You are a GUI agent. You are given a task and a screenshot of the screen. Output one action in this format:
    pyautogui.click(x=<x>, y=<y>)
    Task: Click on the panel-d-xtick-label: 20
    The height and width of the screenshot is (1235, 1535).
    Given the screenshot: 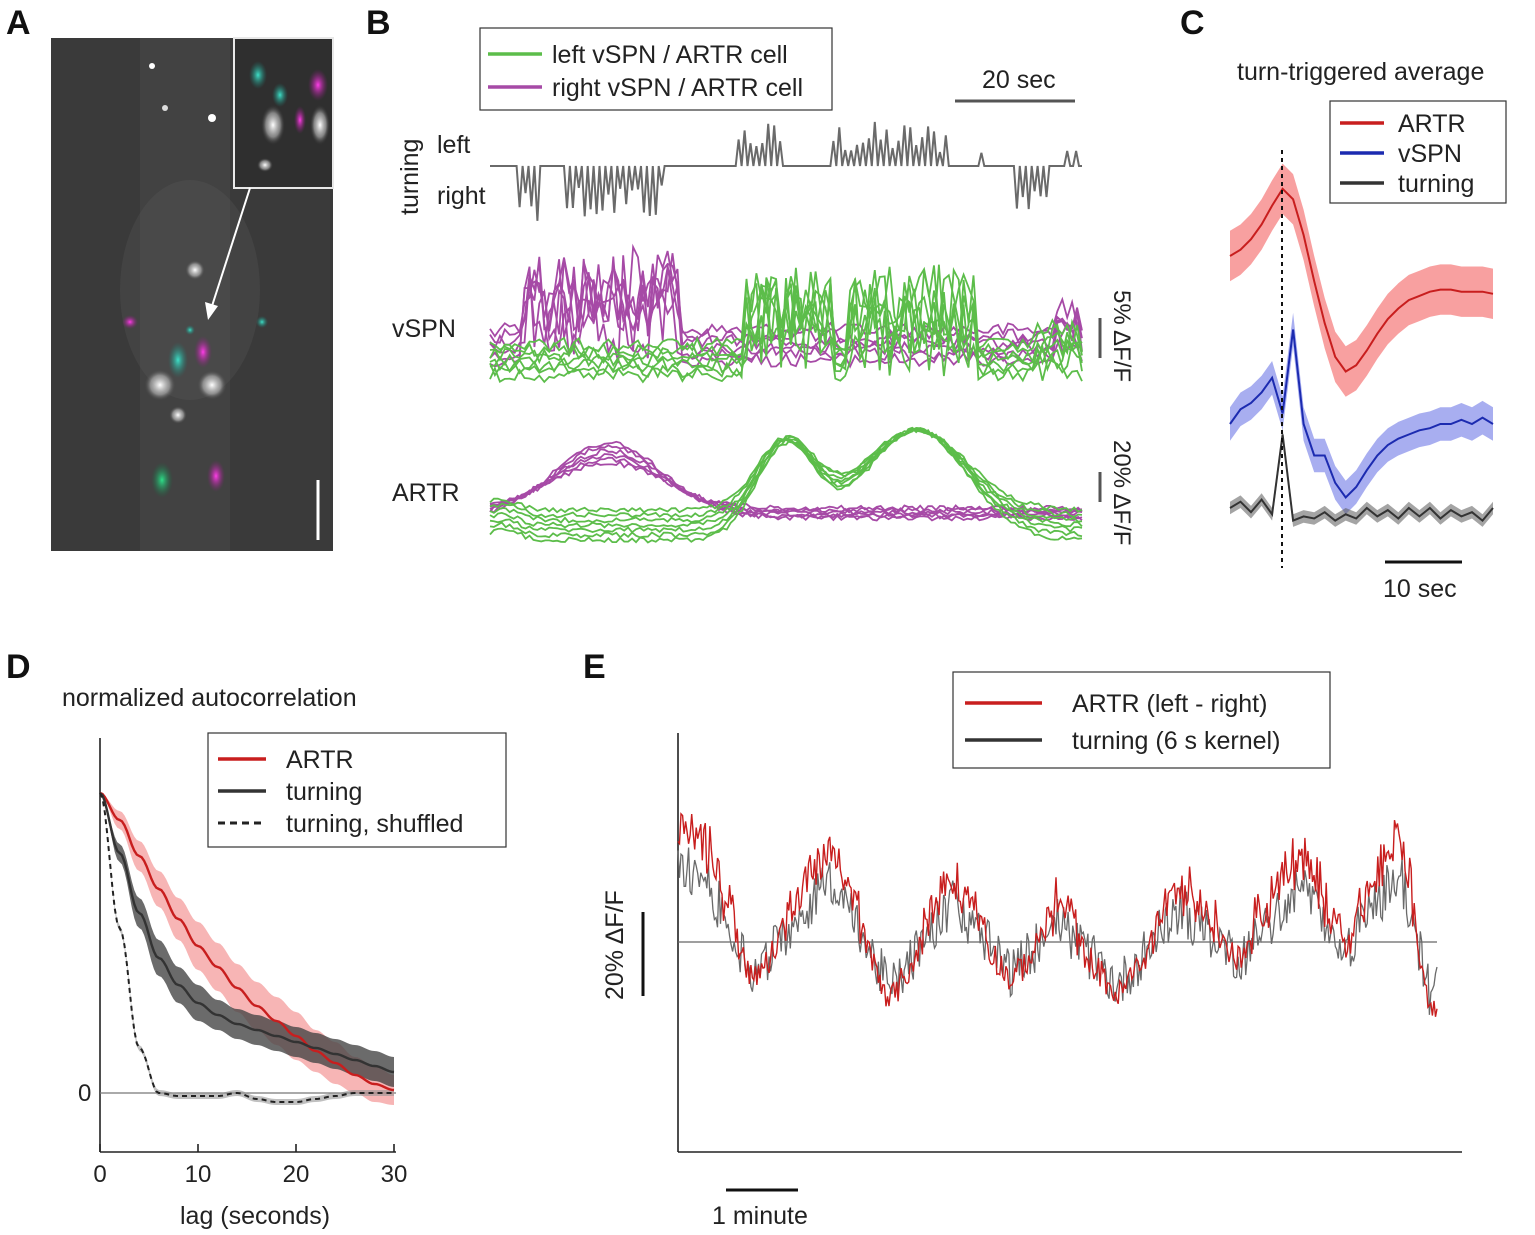 What is the action you would take?
    pyautogui.click(x=296, y=1174)
    